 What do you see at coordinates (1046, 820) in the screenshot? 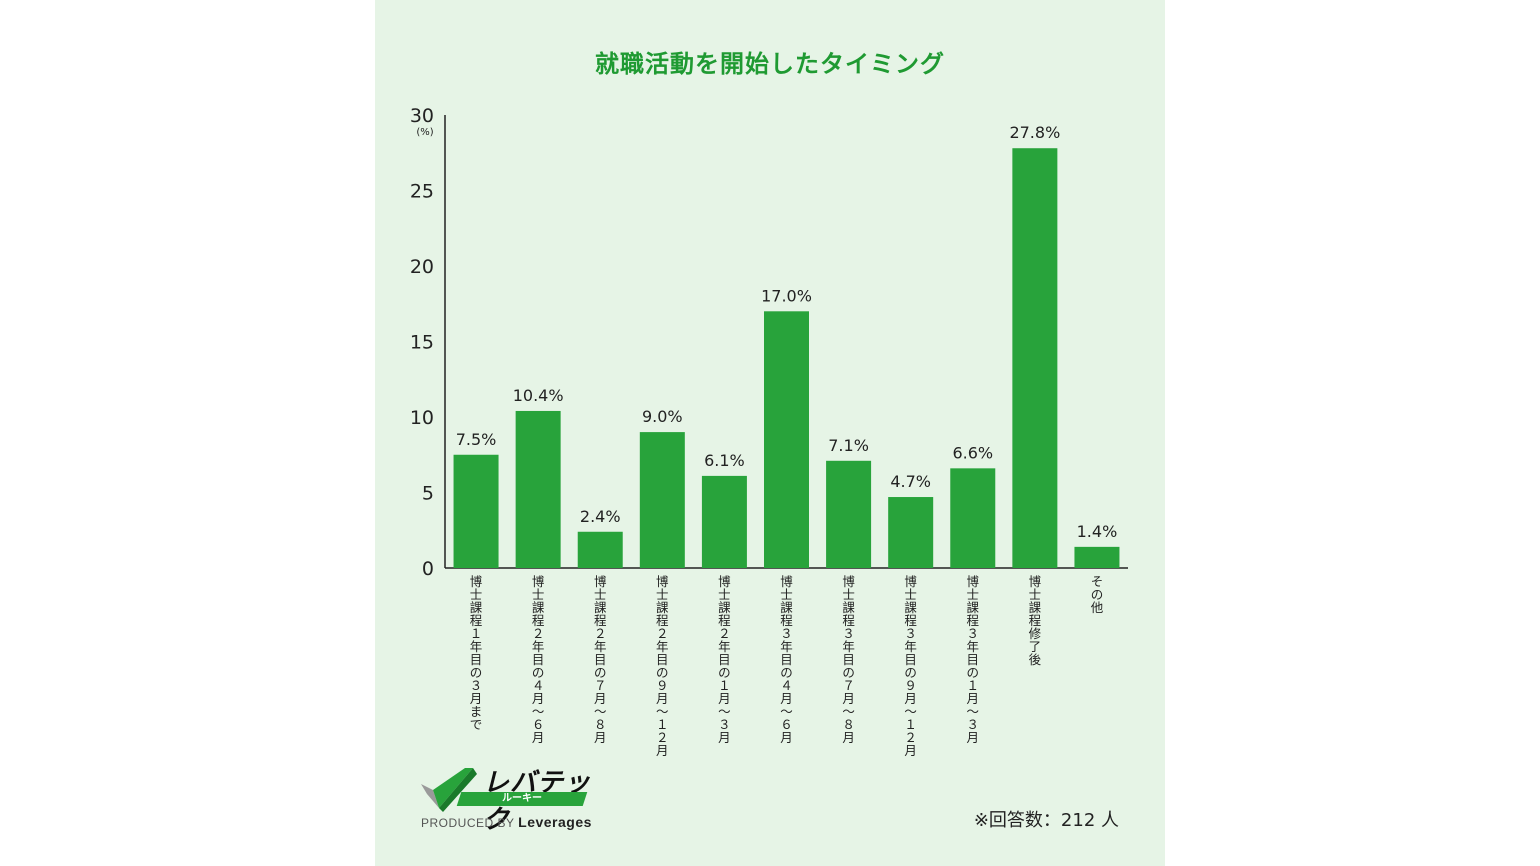
I see `respondent-count-note: ※回答数：212 人` at bounding box center [1046, 820].